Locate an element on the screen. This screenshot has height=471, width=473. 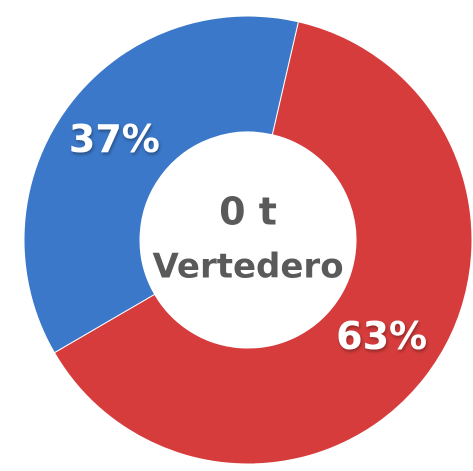
center-label: Vertedero is located at coordinates (247, 267).